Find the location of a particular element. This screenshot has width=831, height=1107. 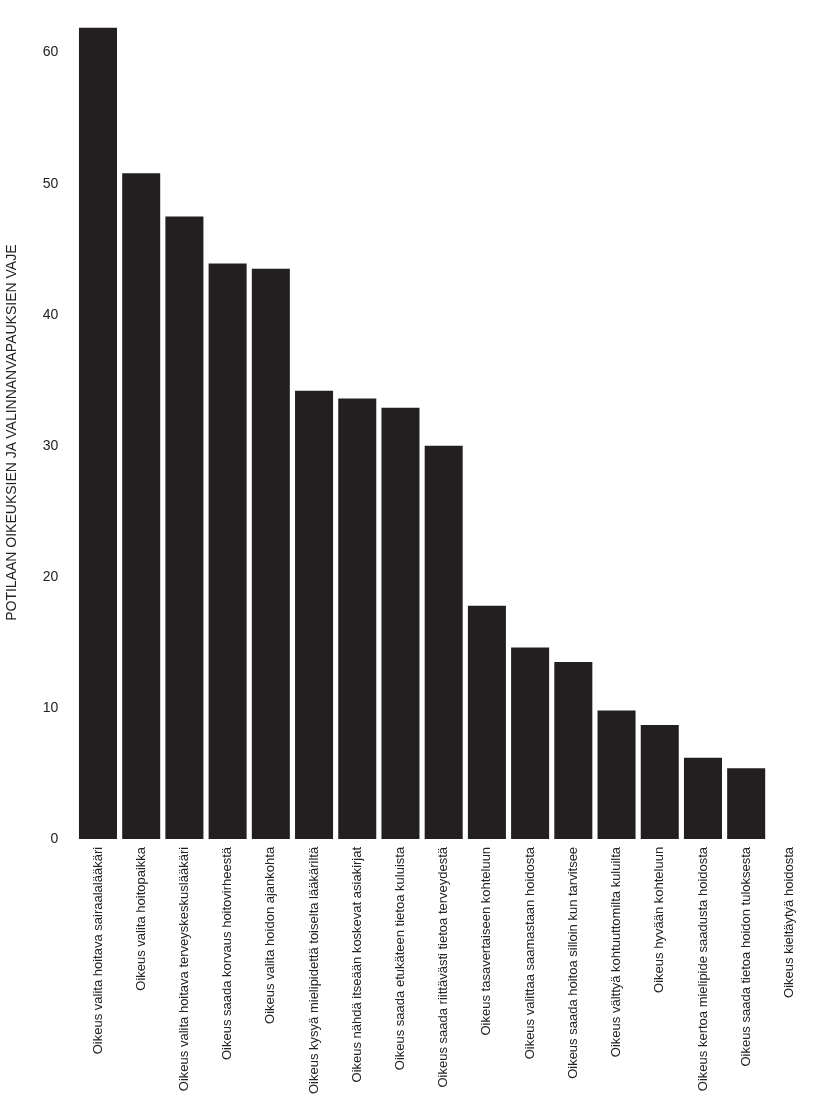

x-tick-label: Oikeus valita hoitopaikka is located at coordinates (140, 918).